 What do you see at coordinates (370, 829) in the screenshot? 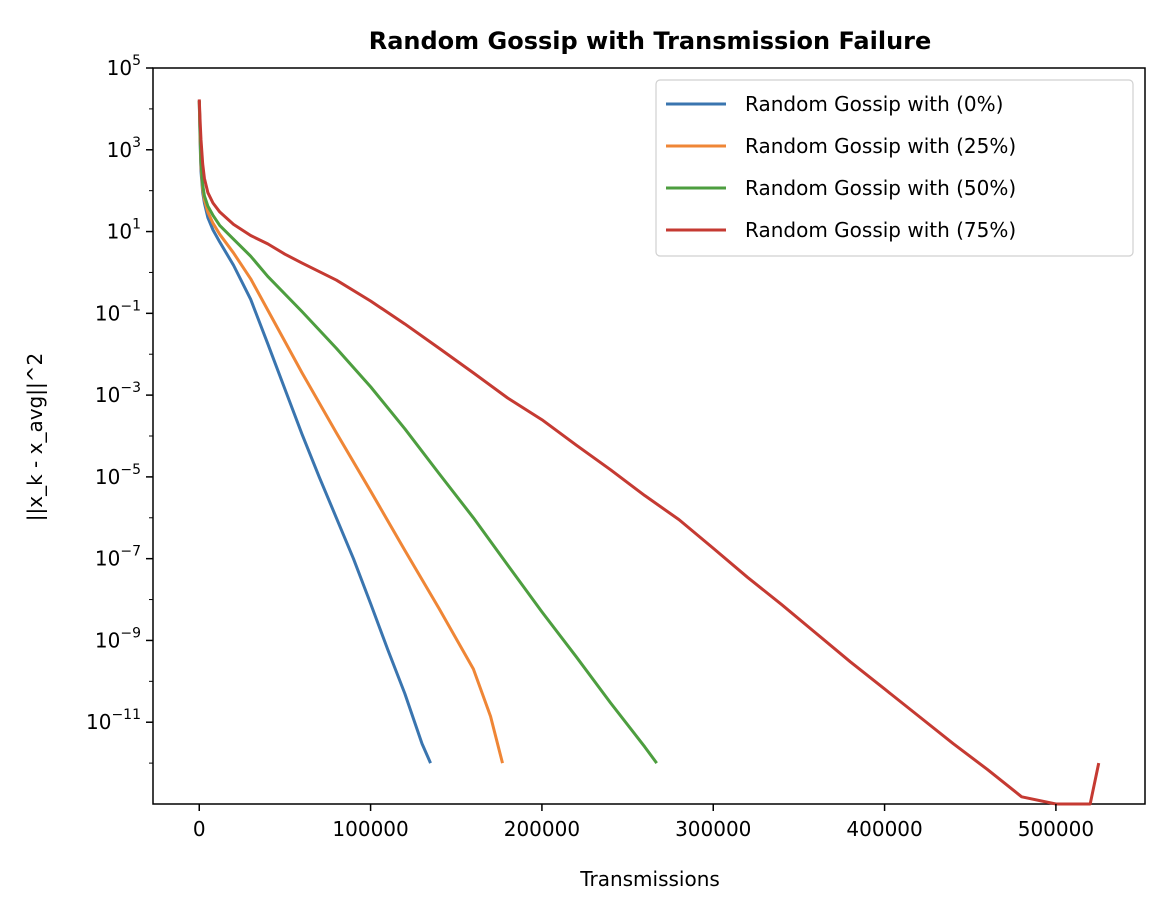
I see `x-tick-label: 100000` at bounding box center [370, 829].